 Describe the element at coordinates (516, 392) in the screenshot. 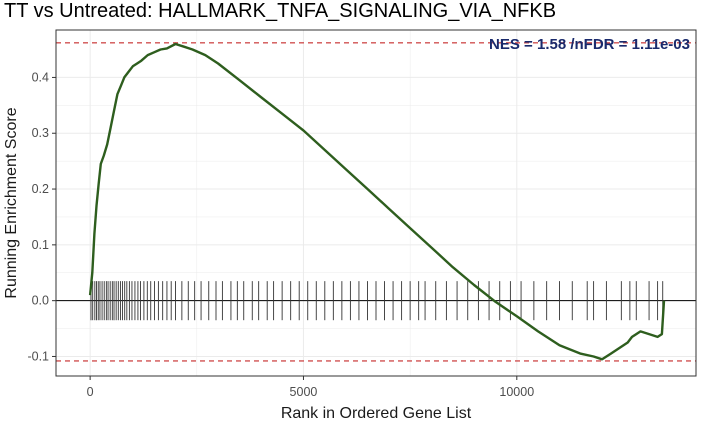

I see `x-tick-label: 10000` at that location.